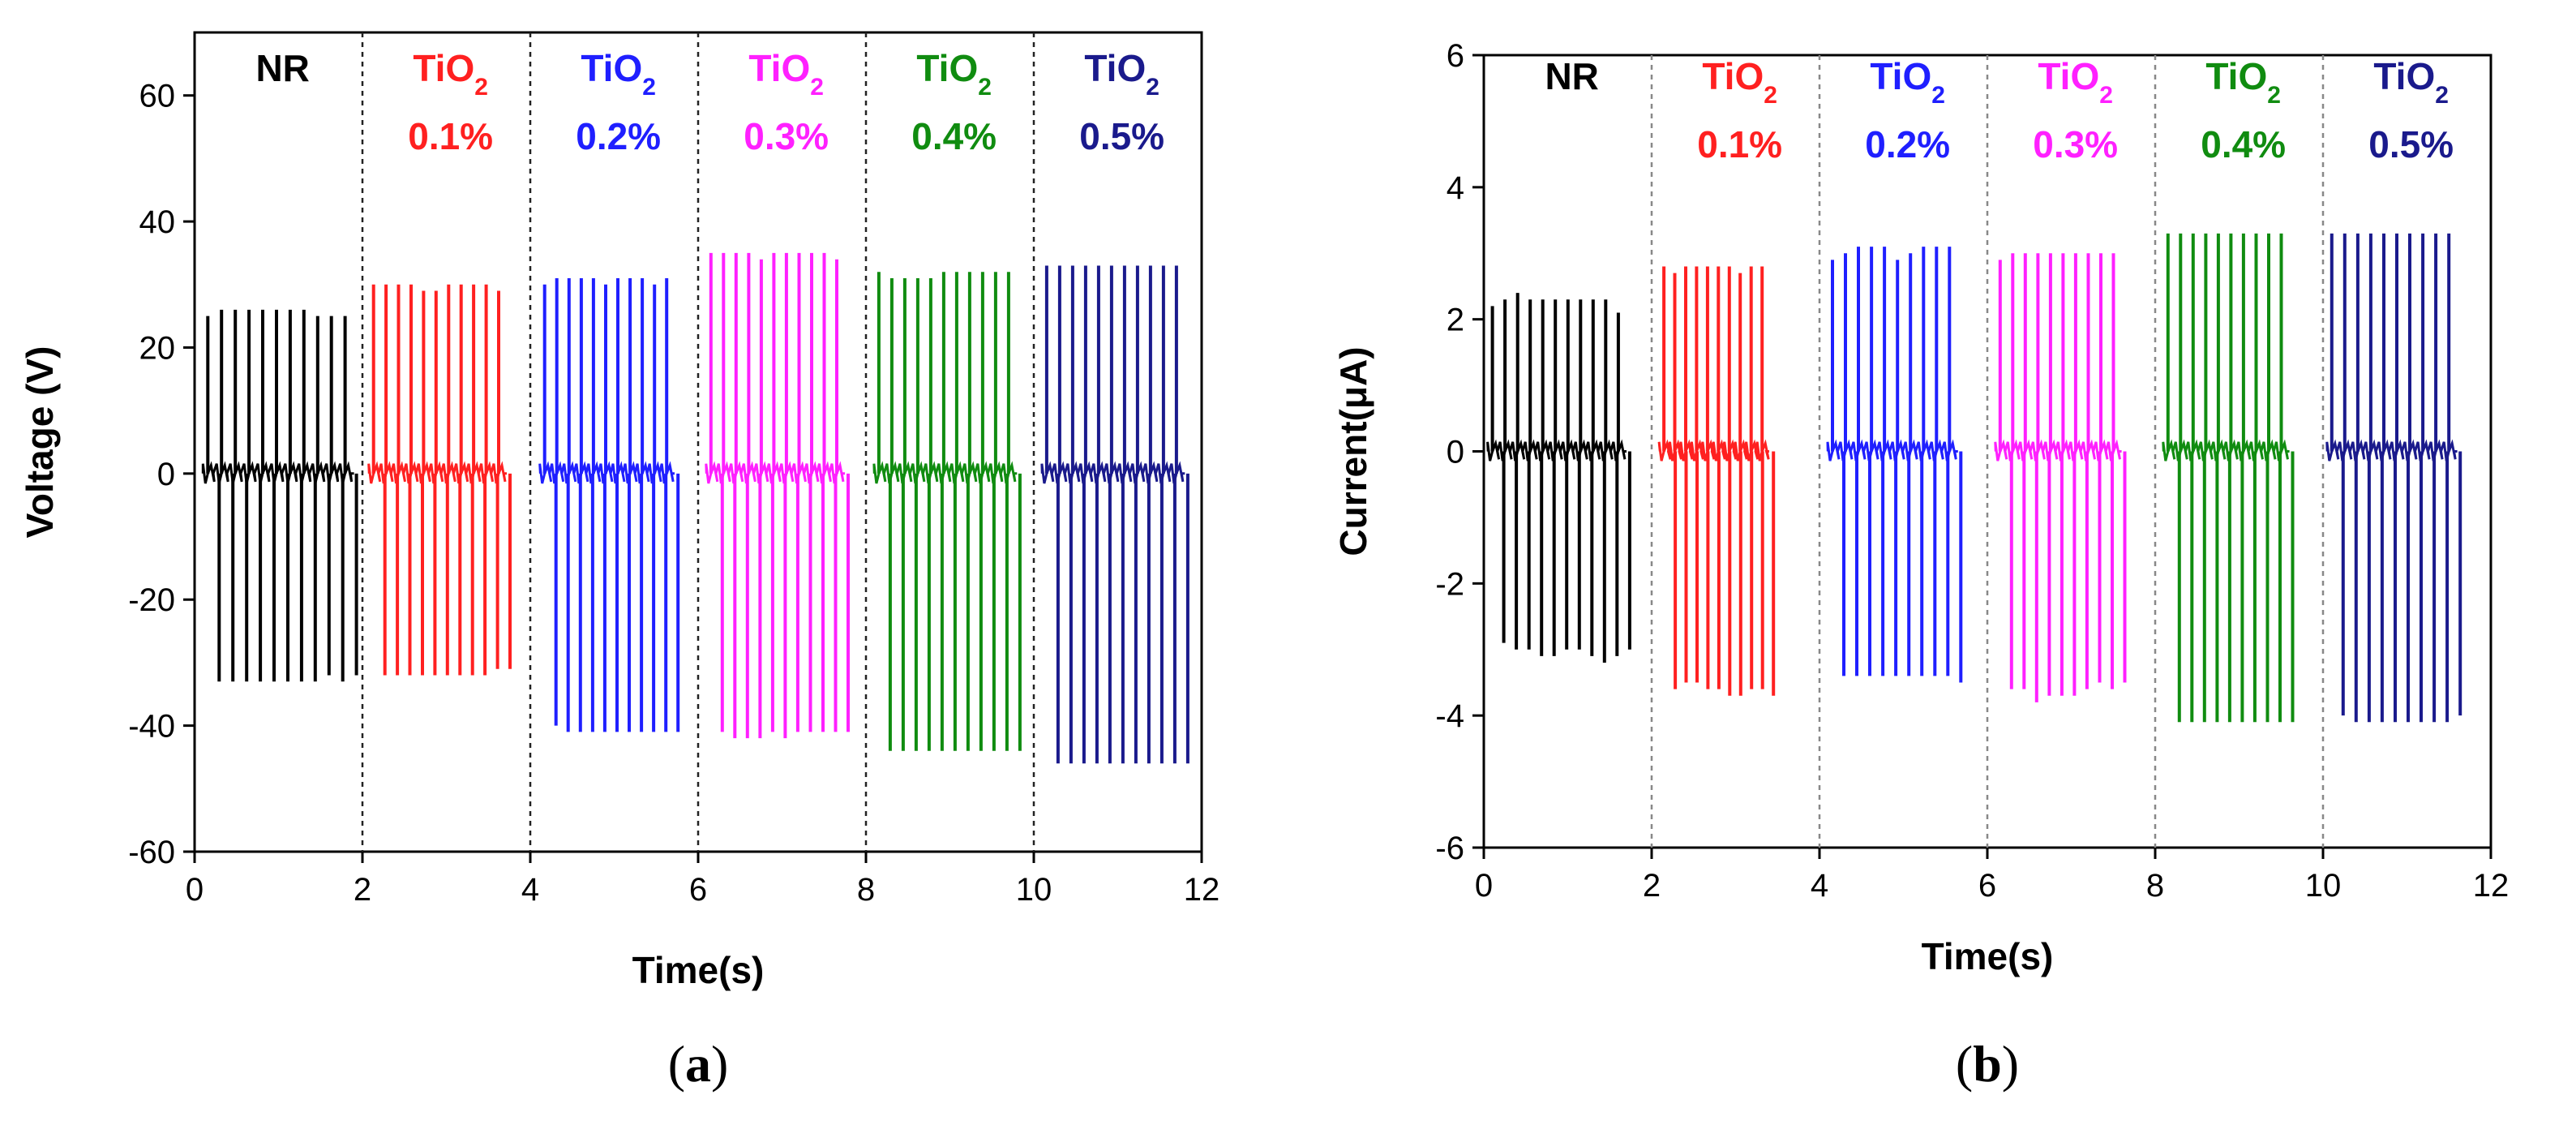 Image resolution: width=2576 pixels, height=1125 pixels. I want to click on y-tick-label: -60, so click(151, 852).